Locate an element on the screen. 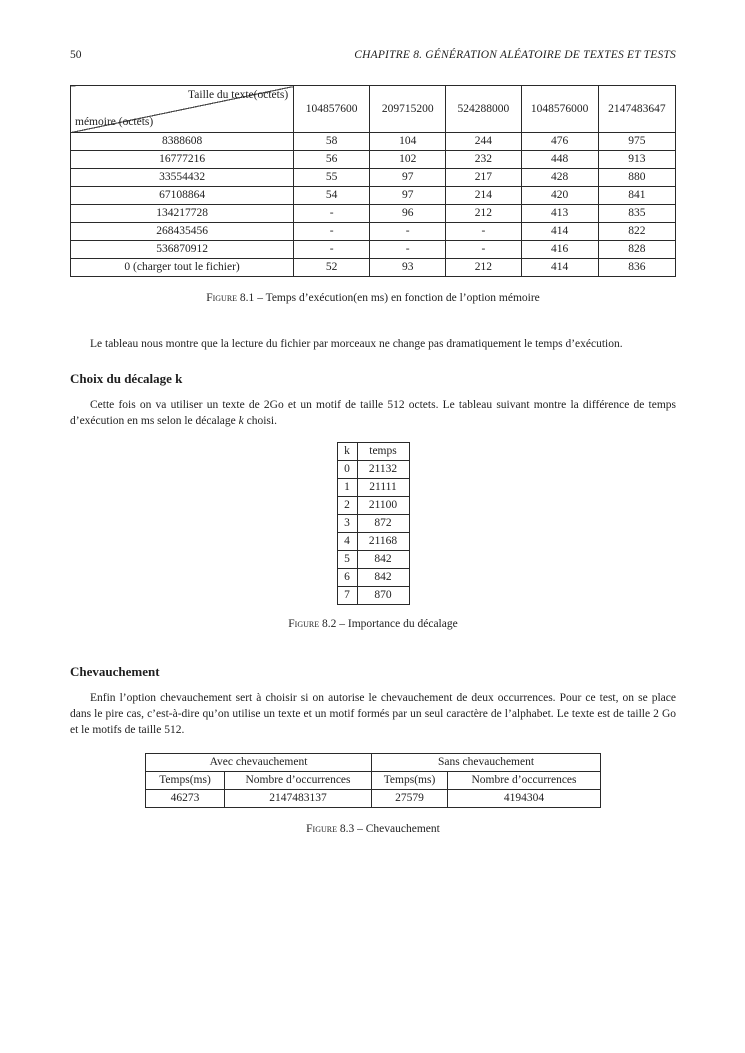 The height and width of the screenshot is (1053, 745). table-cell: 420 is located at coordinates (559, 195).